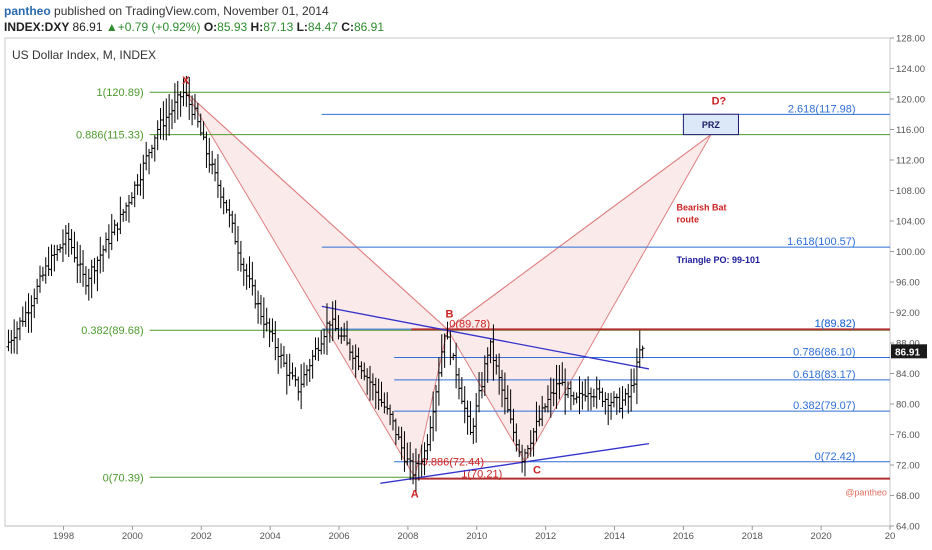  Describe the element at coordinates (908, 527) in the screenshot. I see `y-tick-label: 64.00` at that location.